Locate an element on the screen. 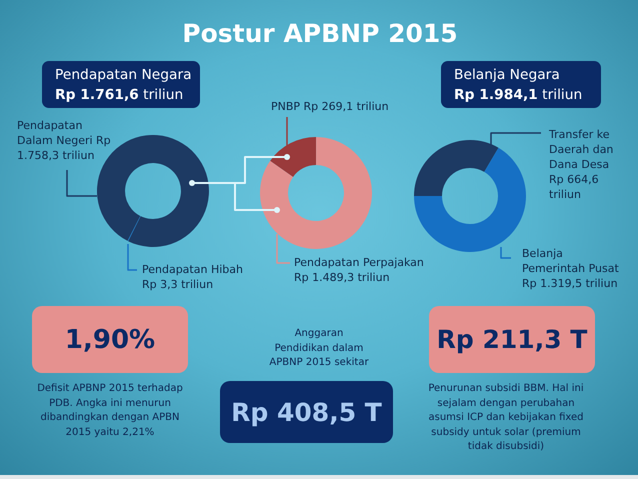 Image resolution: width=638 pixels, height=479 pixels. text: Defisit APBNP 2015 terhadap PDB. Angka ini menurun dibandingkan dengan APBN 2015 yaitu 2,21% is located at coordinates (110, 411).